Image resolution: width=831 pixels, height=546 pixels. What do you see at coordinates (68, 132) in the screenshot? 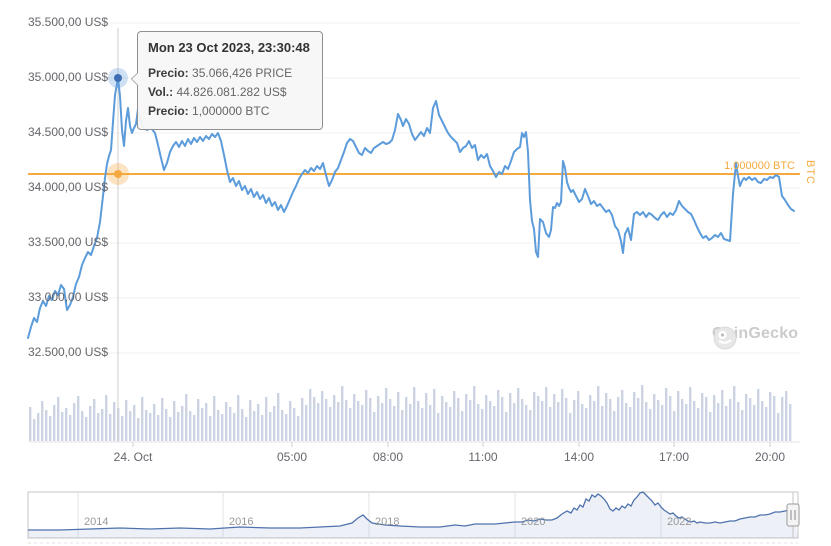
I see `y-axis-label: 34.500,00 US$` at bounding box center [68, 132].